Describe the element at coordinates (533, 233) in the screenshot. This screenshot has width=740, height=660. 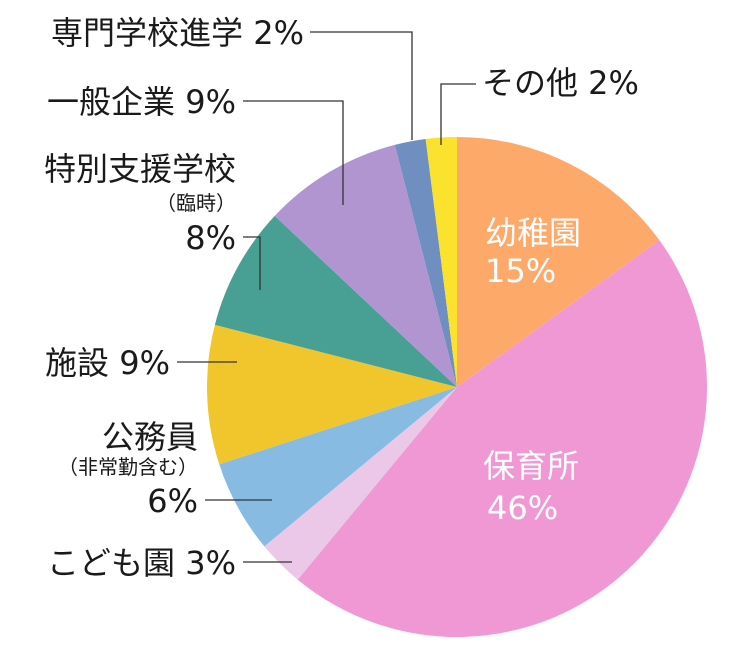
I see `label-youchien-name: 幼稚園` at that location.